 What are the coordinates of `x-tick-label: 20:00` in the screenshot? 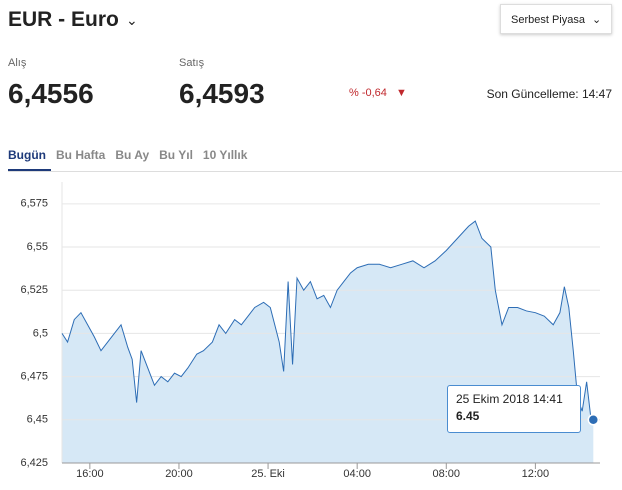 It's located at (179, 474).